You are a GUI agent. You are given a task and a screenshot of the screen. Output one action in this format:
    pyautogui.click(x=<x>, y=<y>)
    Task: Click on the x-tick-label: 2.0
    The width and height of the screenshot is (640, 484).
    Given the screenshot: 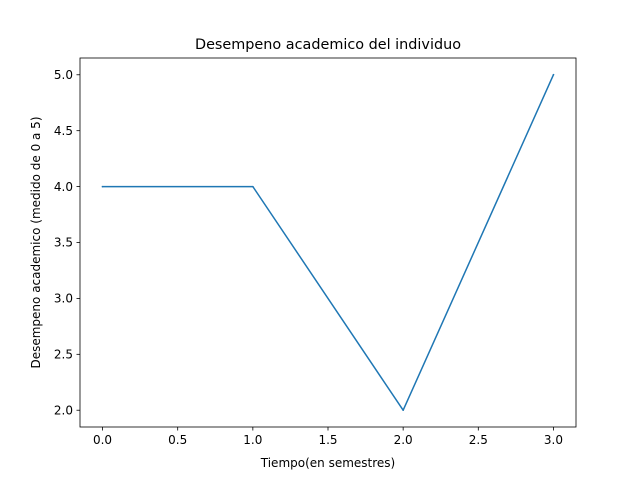 What is the action you would take?
    pyautogui.click(x=403, y=440)
    